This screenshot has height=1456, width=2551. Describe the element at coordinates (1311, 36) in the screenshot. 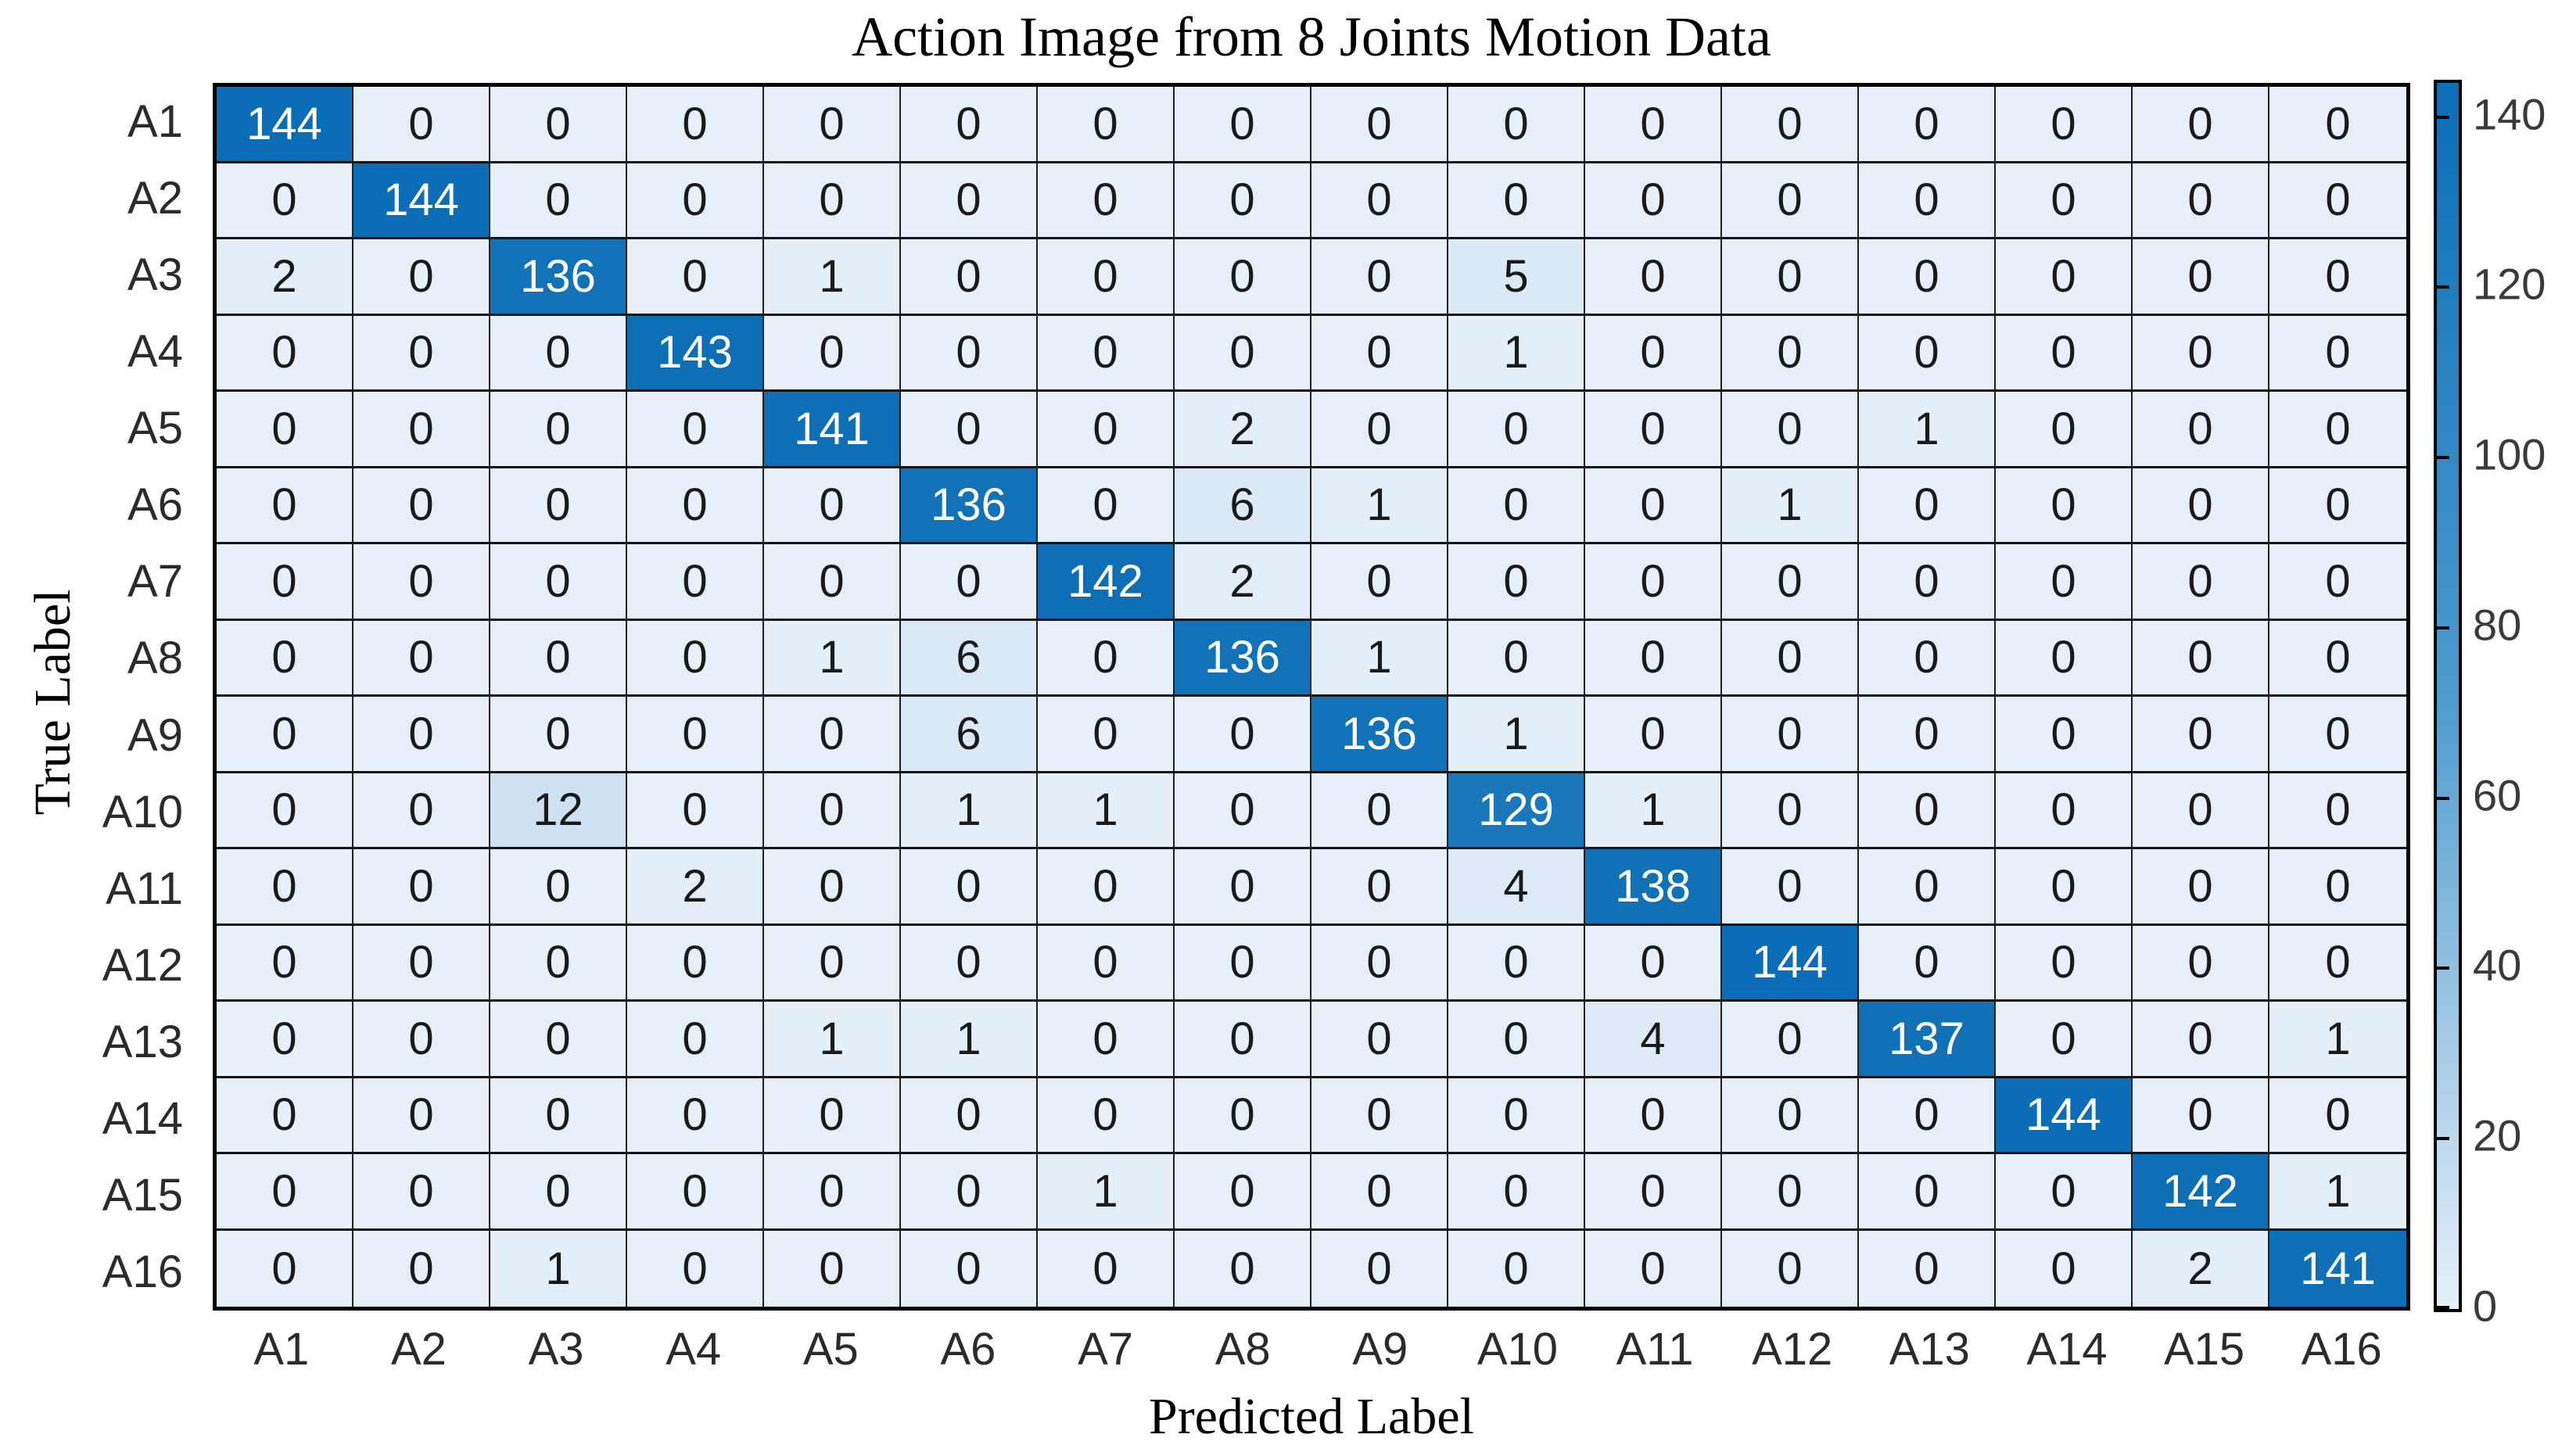

I see `chart-title: Action Image from 8 Joints Motion Data` at that location.